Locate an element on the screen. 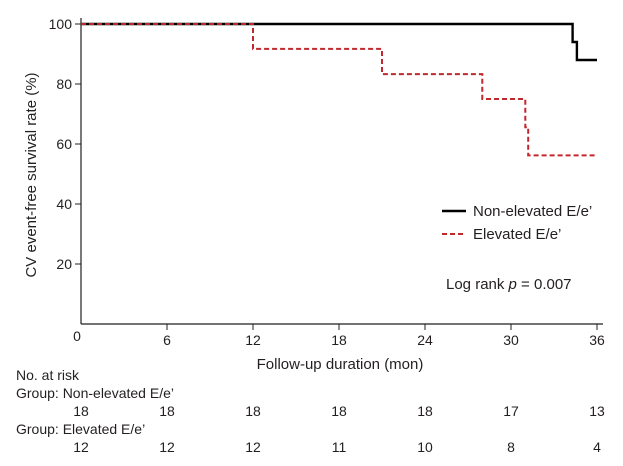  y-tick-label: 20 is located at coordinates (64, 264).